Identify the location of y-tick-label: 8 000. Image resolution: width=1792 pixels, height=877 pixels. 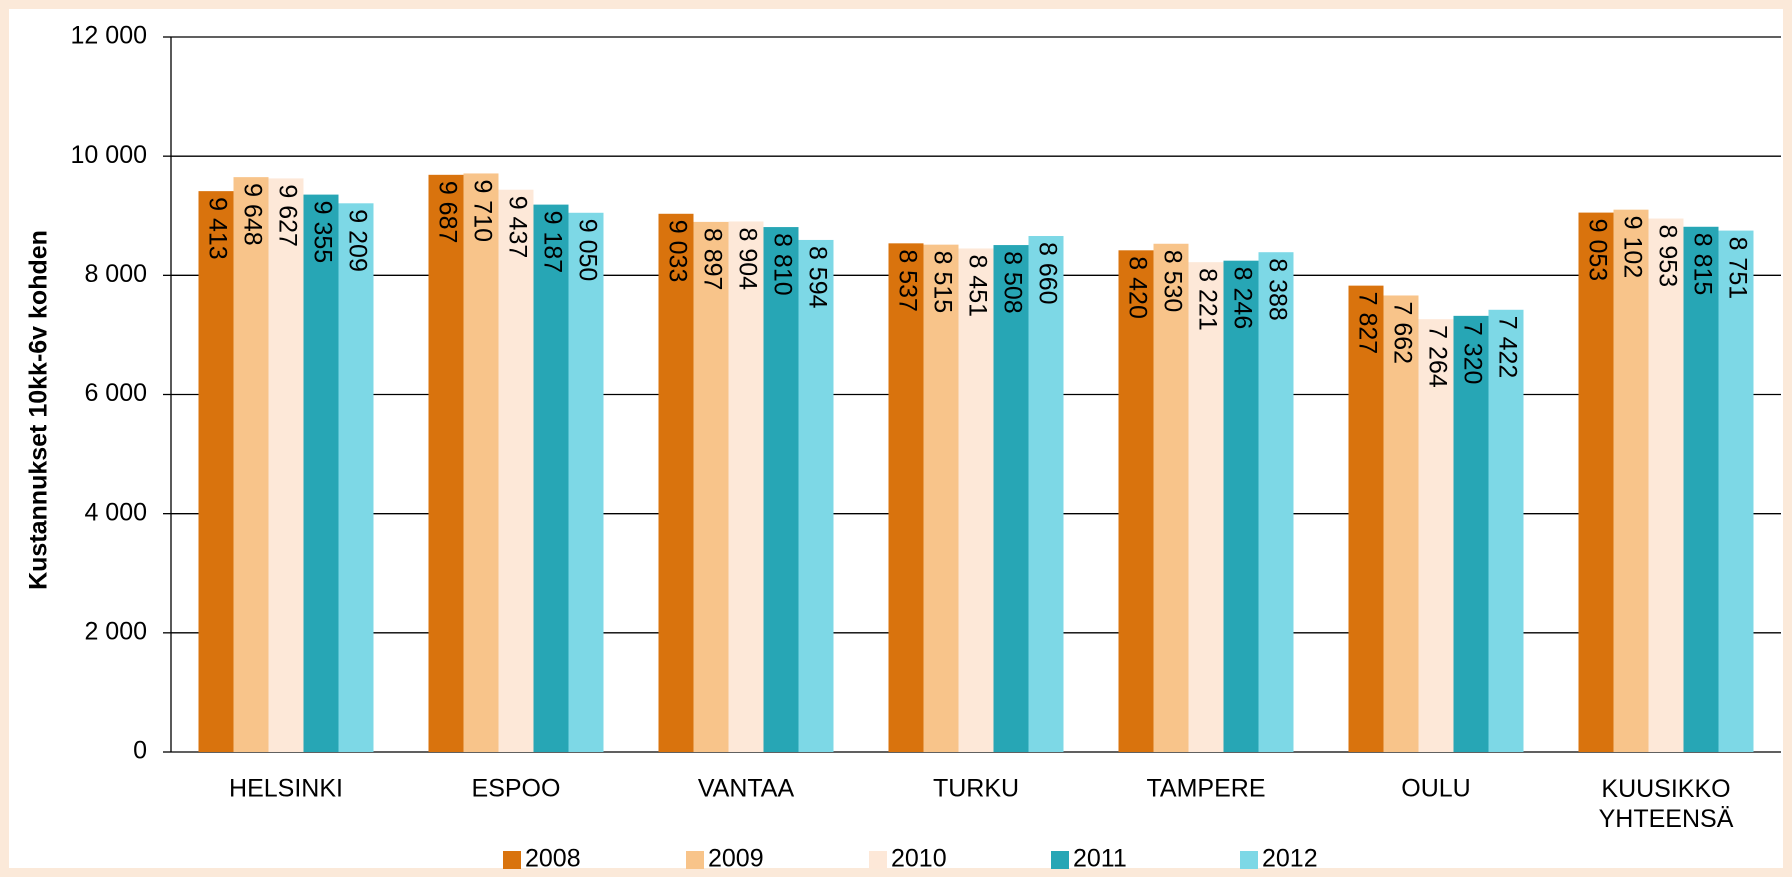
(115, 274).